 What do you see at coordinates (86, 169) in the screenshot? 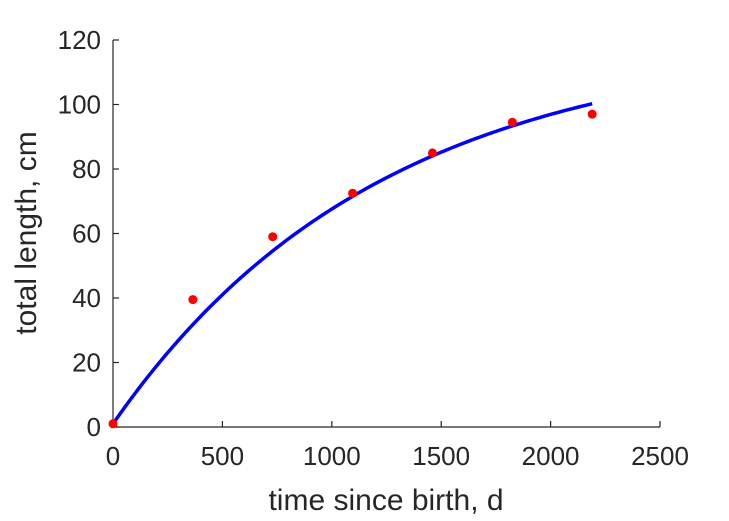
I see `y-tick-label: 80` at bounding box center [86, 169].